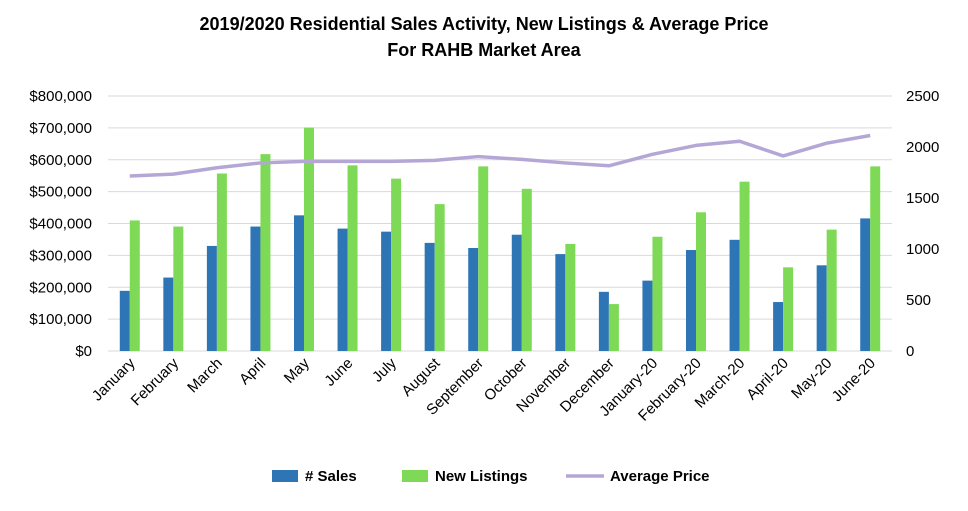 The height and width of the screenshot is (511, 968). What do you see at coordinates (338, 372) in the screenshot?
I see `x-category-label: June` at bounding box center [338, 372].